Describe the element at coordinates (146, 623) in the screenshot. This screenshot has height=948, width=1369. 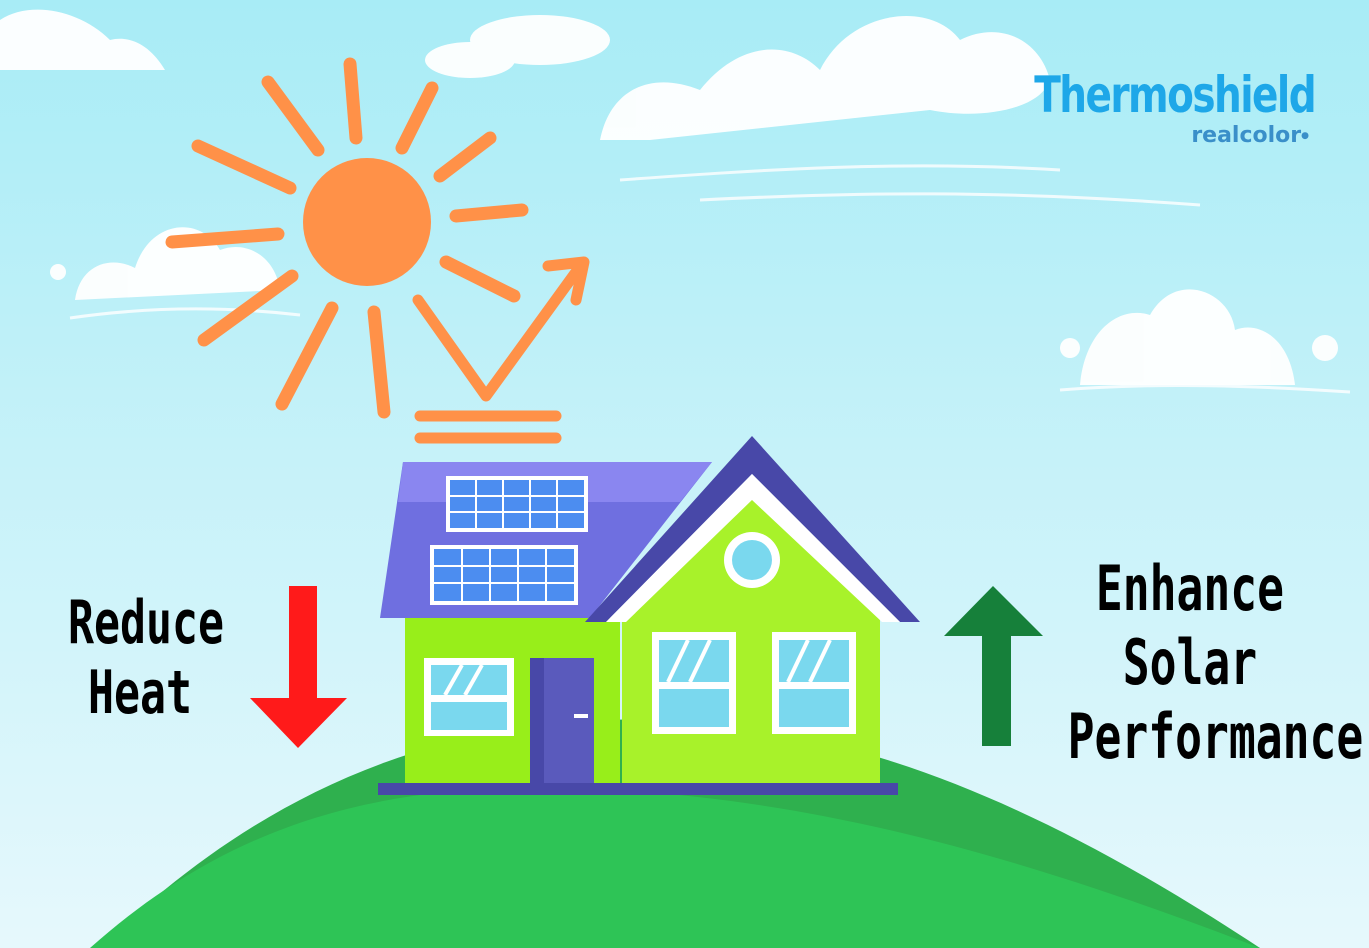
I see `reduce-heat-line-1: Reduce` at that location.